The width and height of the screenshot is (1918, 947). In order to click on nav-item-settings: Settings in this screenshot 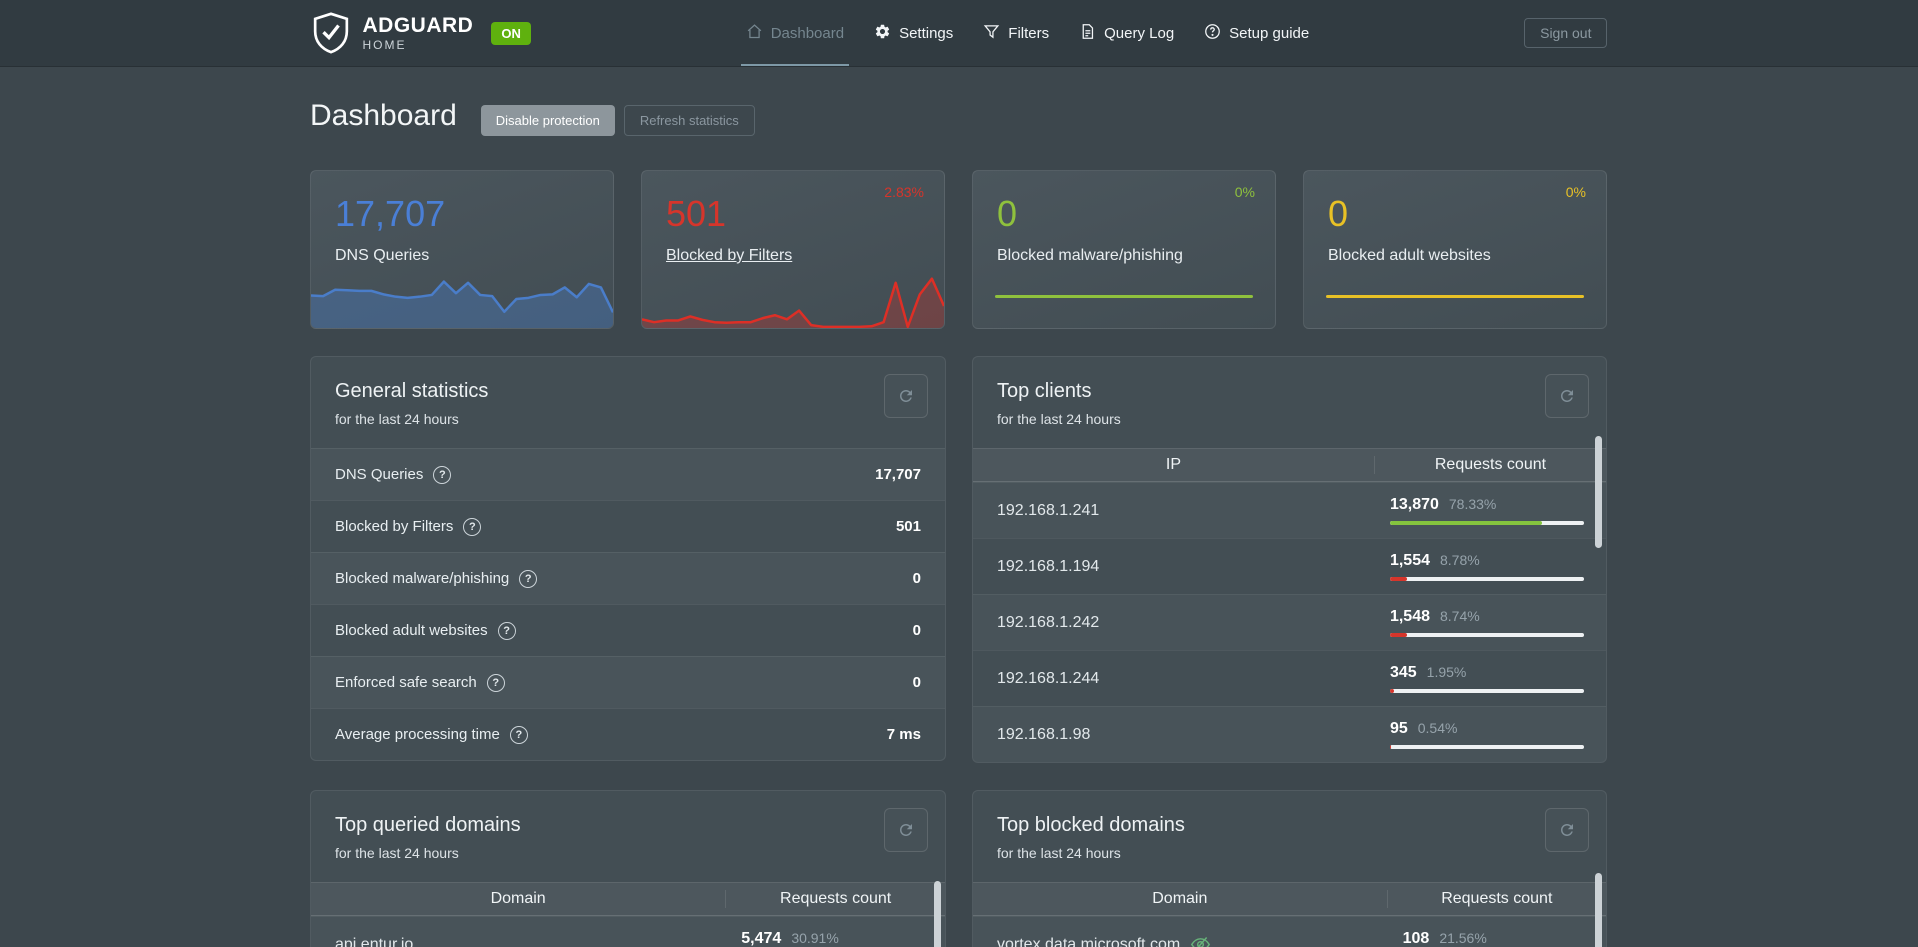, I will do `click(913, 33)`.